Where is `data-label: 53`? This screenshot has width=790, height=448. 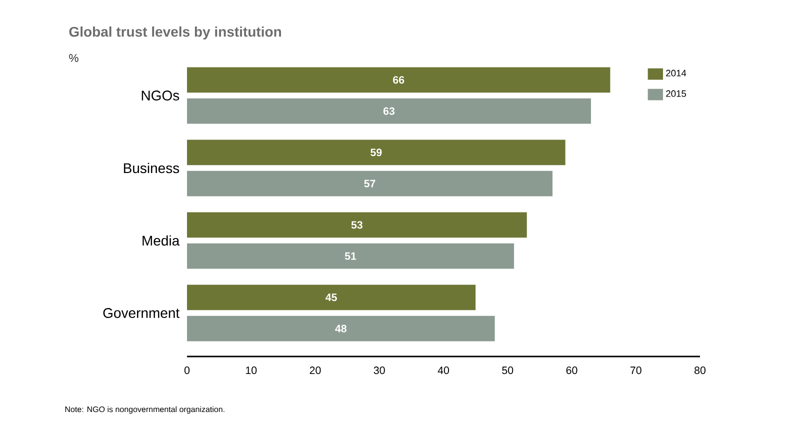
data-label: 53 is located at coordinates (356, 225).